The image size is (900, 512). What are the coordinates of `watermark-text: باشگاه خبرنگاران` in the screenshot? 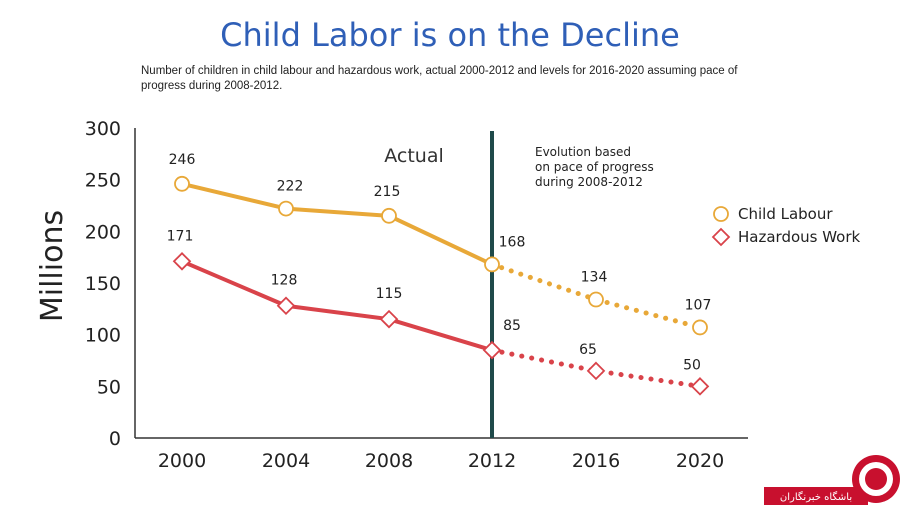 It's located at (816, 497).